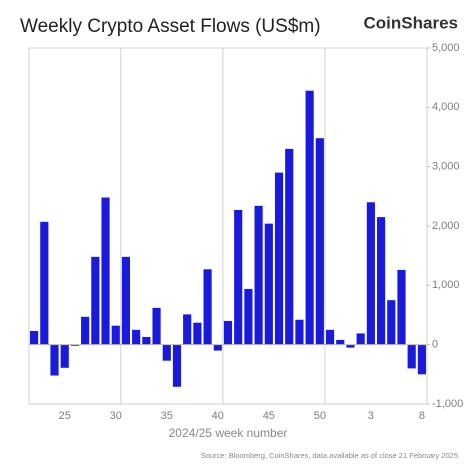 The height and width of the screenshot is (470, 474). Describe the element at coordinates (446, 226) in the screenshot. I see `y-tick-label: 2,000` at that location.